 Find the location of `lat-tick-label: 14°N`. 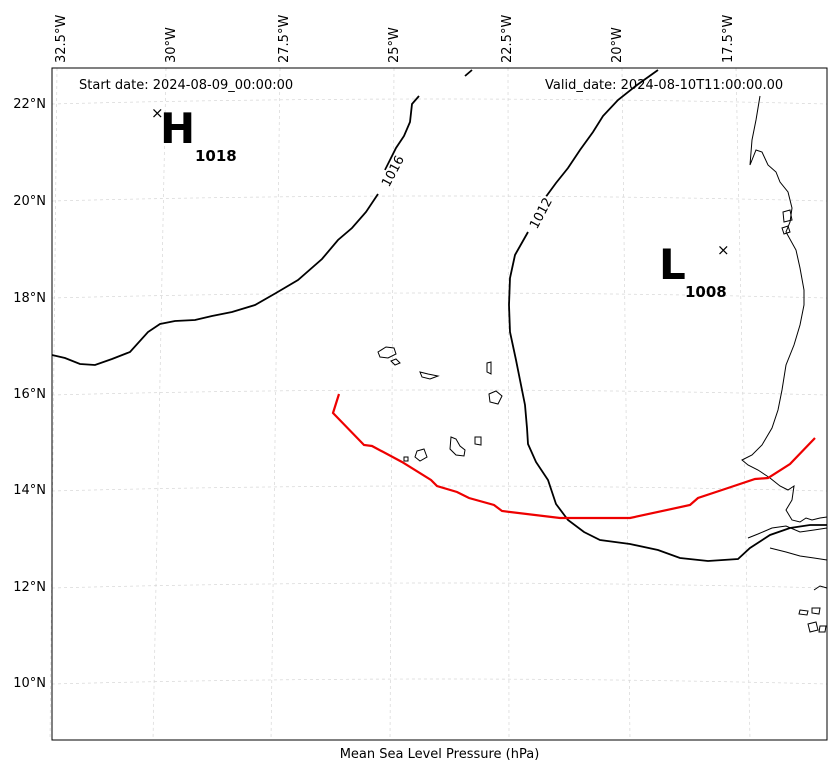

lat-tick-label: 14°N is located at coordinates (29, 490).